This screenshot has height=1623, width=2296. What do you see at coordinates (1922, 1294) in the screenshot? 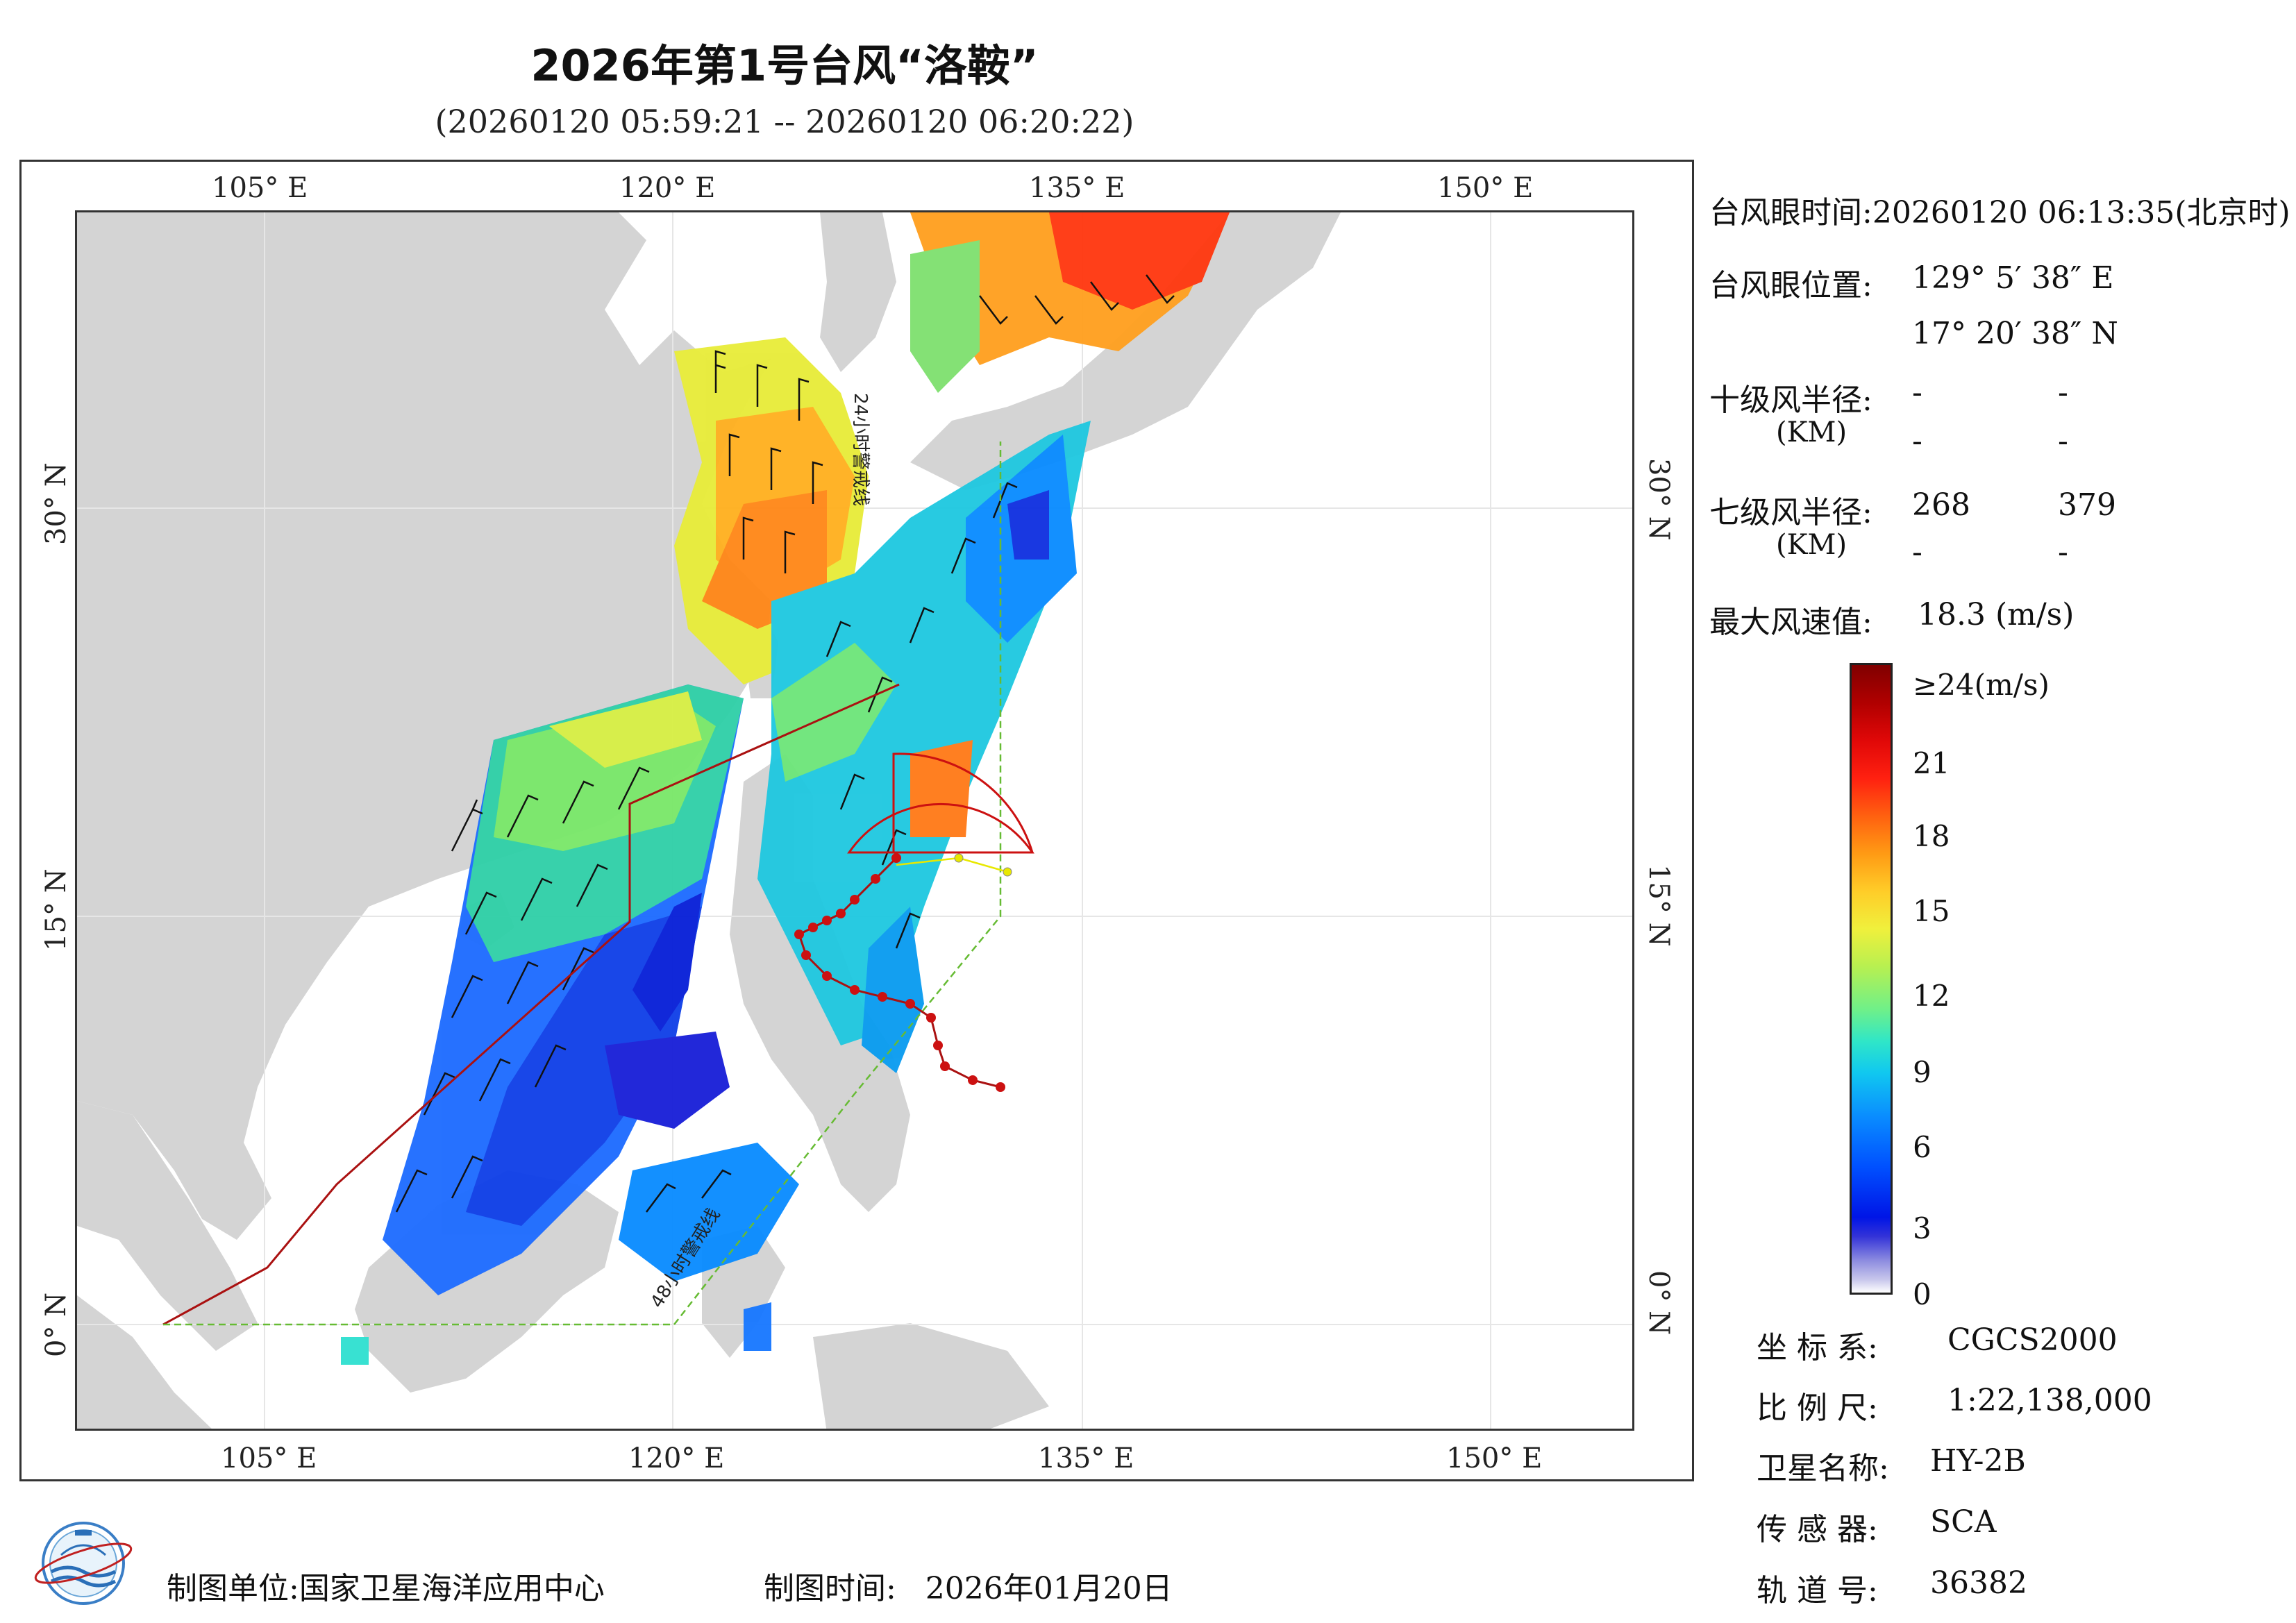
I see `colorbar-label-0: 0` at bounding box center [1922, 1294].